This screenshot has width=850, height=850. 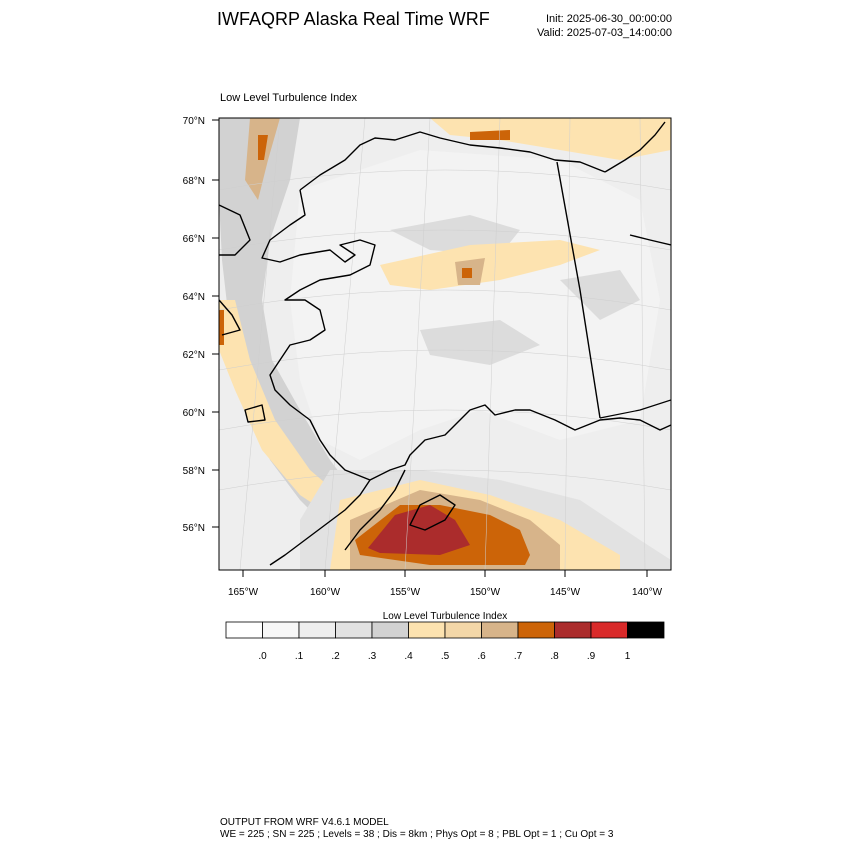 What do you see at coordinates (372, 656) in the screenshot?
I see `colorbar-label: .3` at bounding box center [372, 656].